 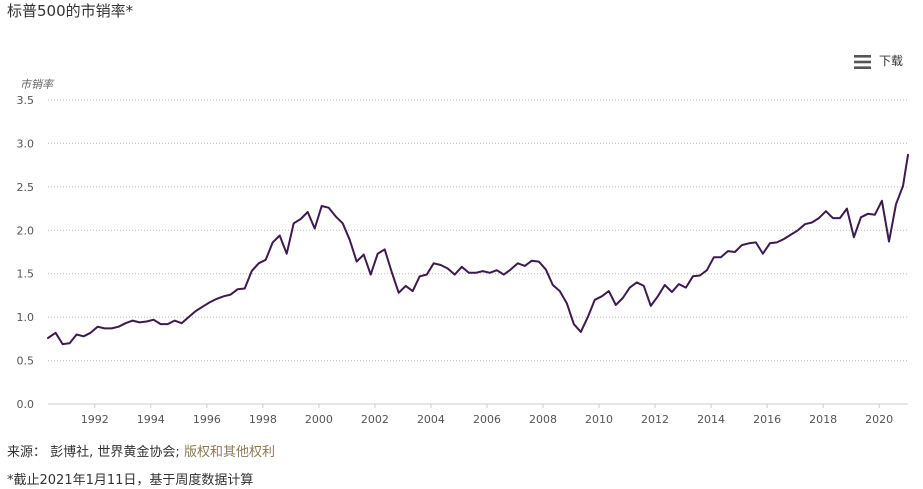 I want to click on x-tick-label: 2020, so click(x=879, y=419).